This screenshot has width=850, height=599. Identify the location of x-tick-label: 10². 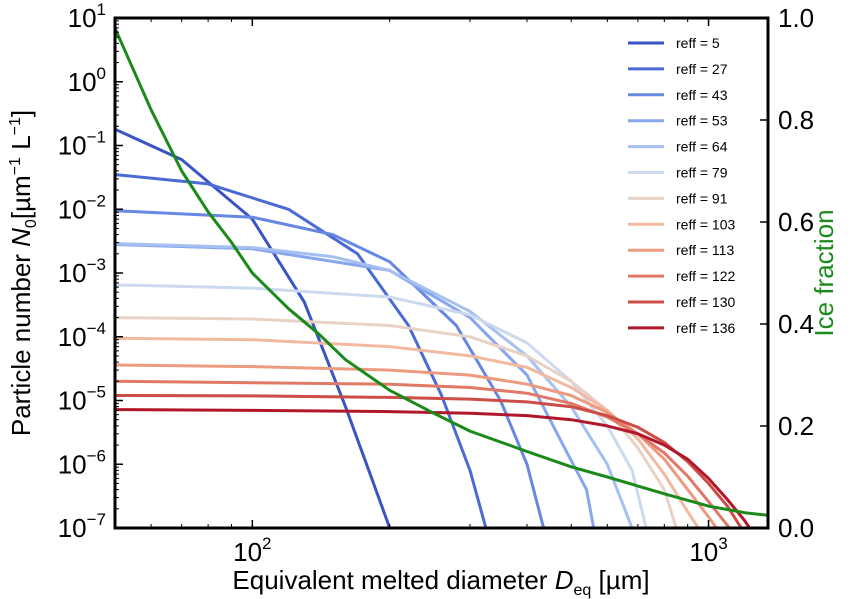
(252, 550).